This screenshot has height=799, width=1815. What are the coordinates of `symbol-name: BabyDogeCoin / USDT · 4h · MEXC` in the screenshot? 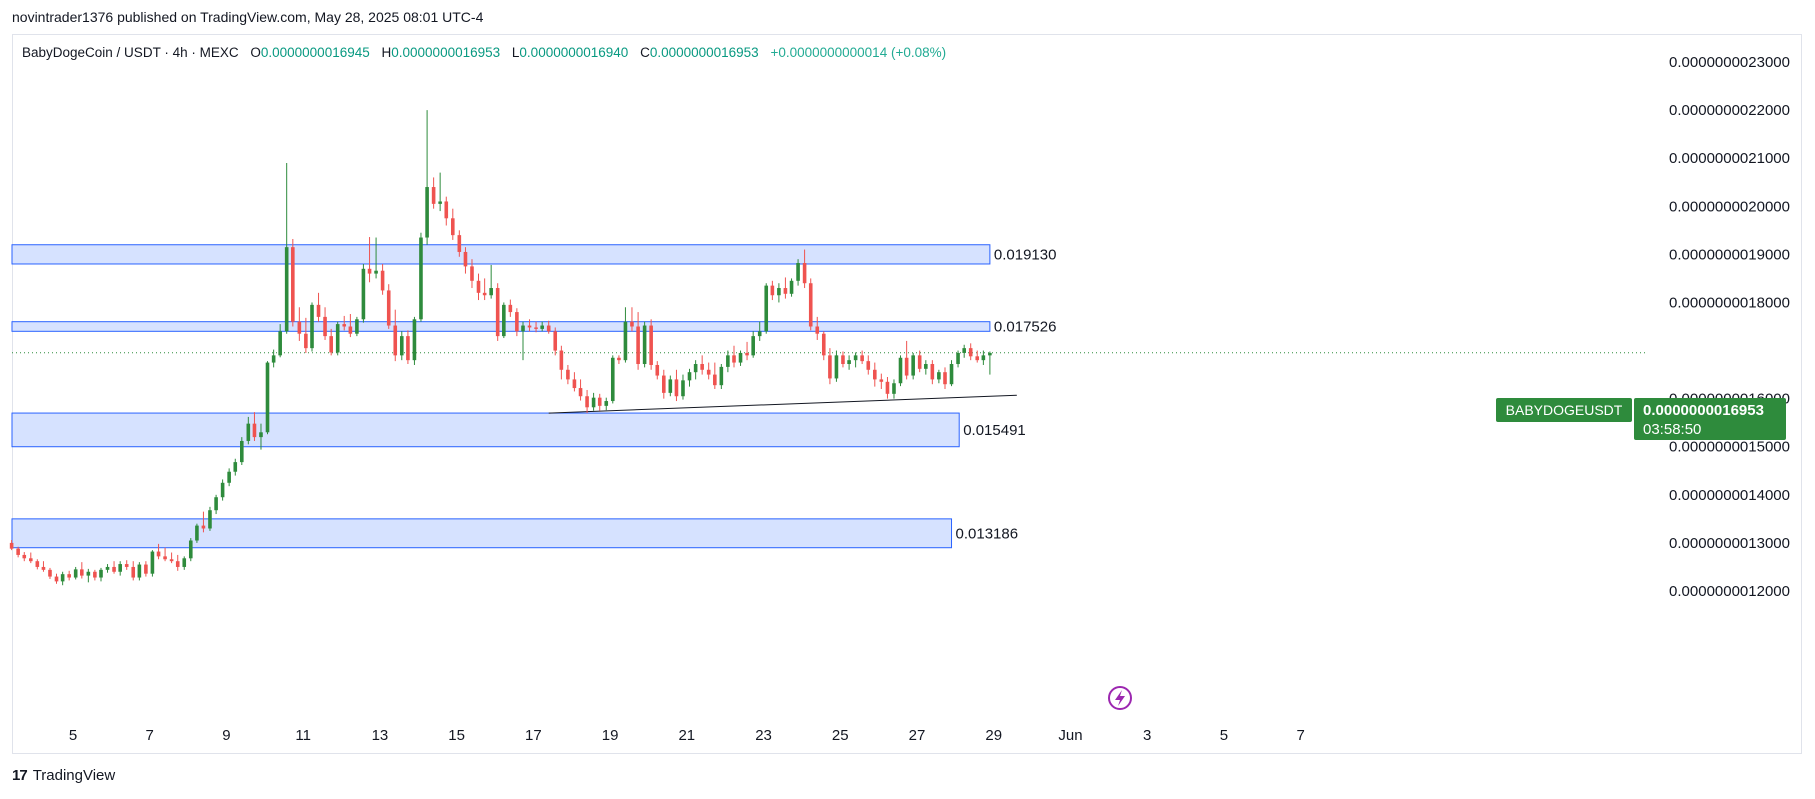 It's located at (130, 52).